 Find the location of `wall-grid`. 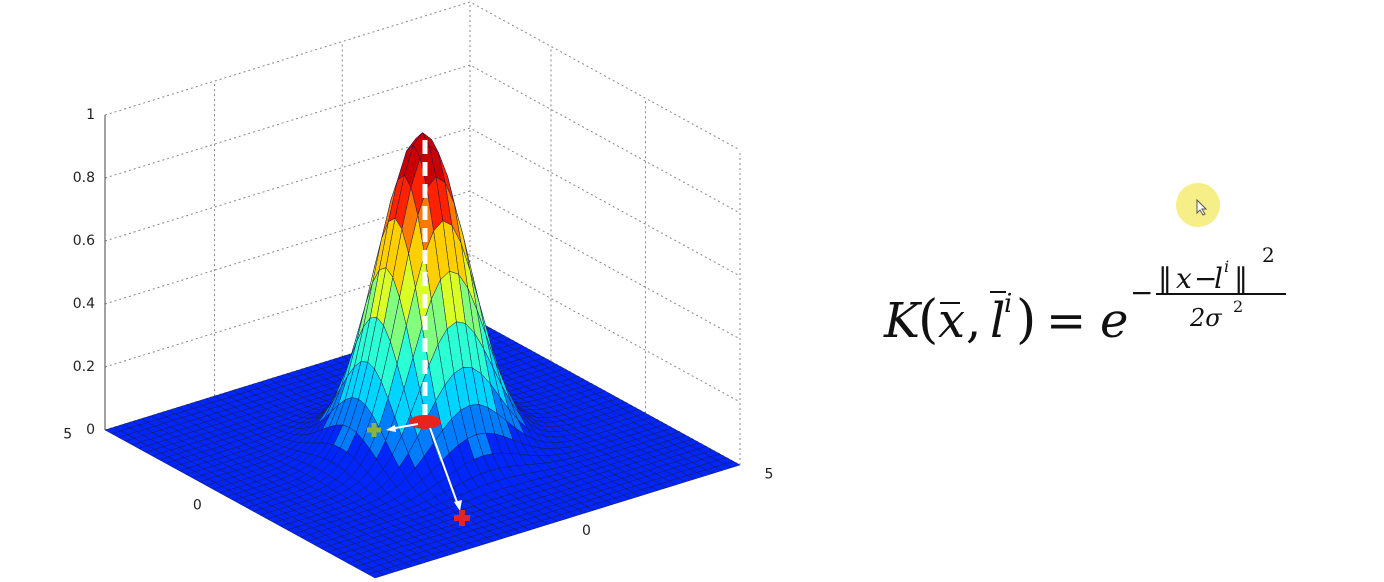

wall-grid is located at coordinates (422, 76).